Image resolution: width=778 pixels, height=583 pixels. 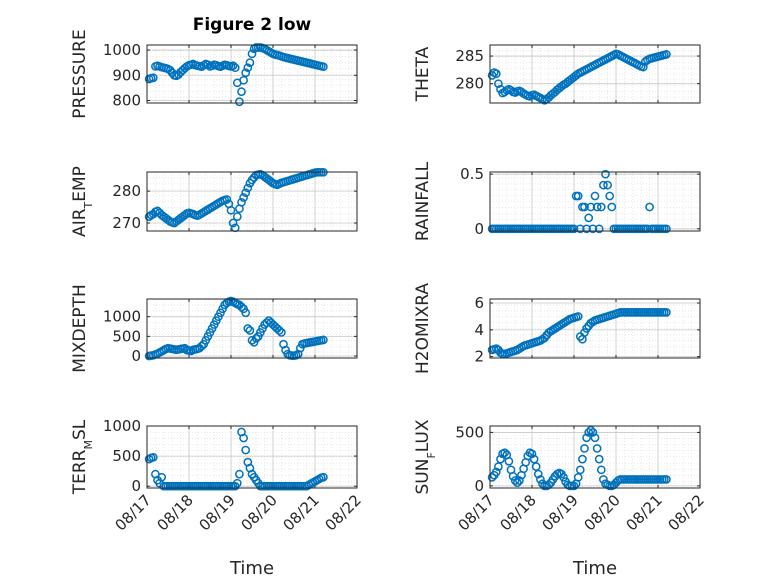 I want to click on y-tick-label: 280, so click(x=126, y=191).